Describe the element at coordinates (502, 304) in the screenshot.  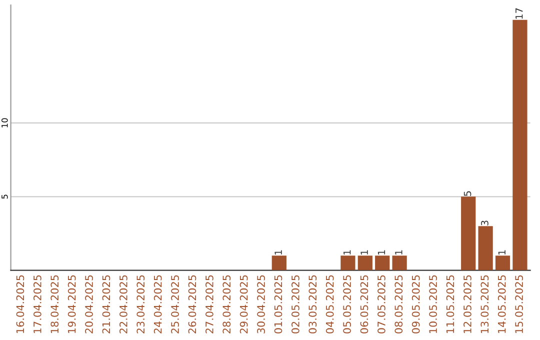
I see `x-tick-label: 14.05.2025` at that location.